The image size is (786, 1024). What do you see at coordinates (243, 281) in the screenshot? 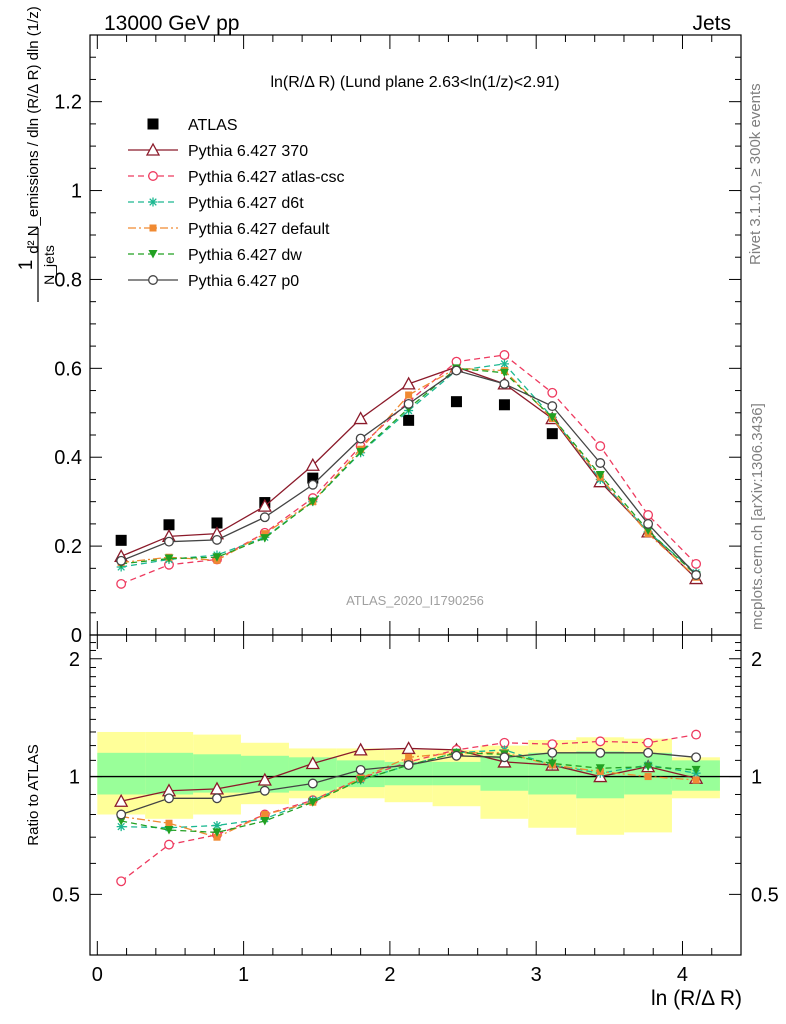
I see `legend-label: Pythia 6.427 p0` at bounding box center [243, 281].